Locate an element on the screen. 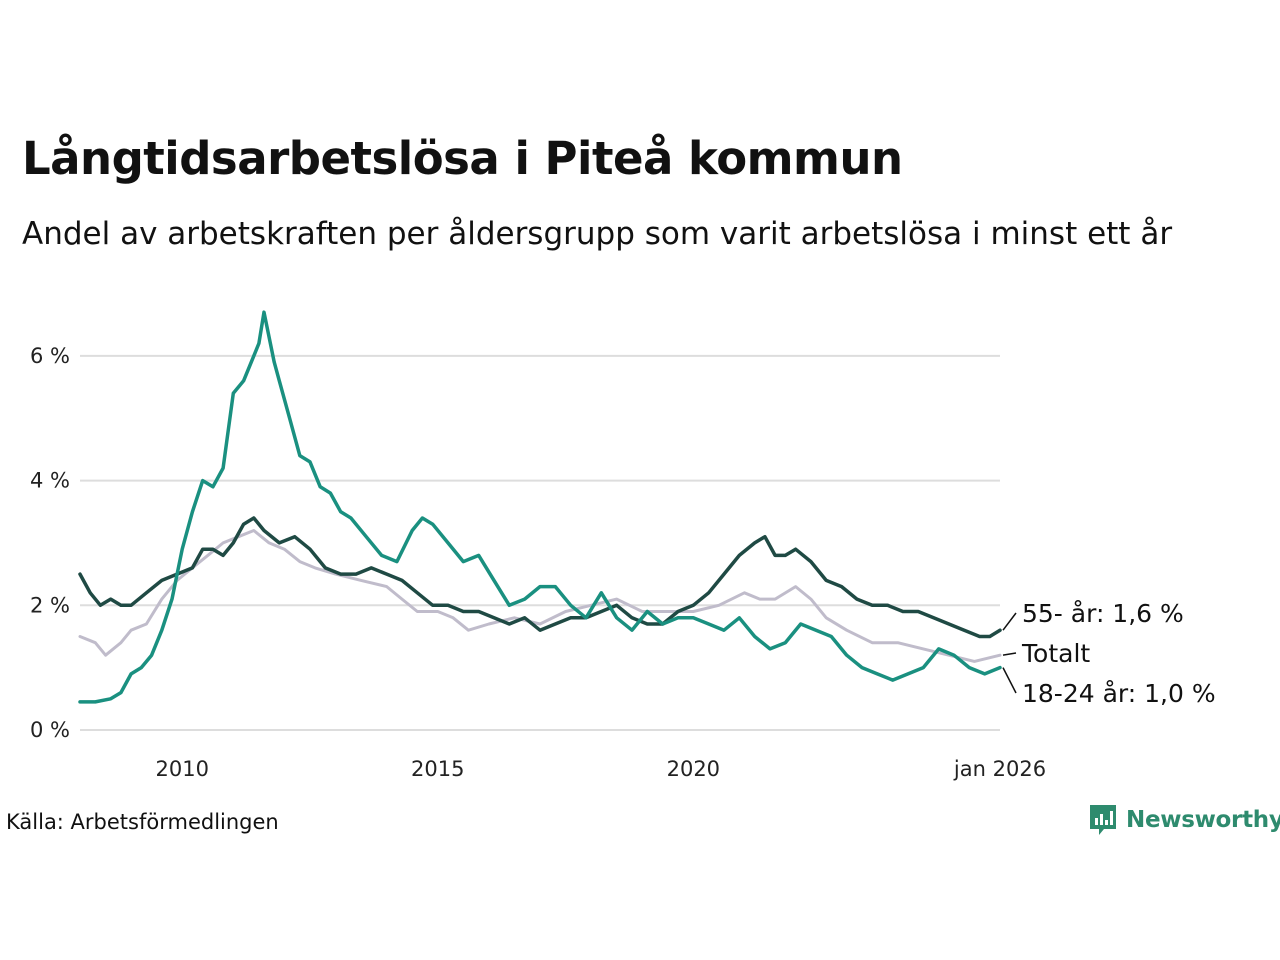  x-tick-label: 2010 is located at coordinates (181, 769).